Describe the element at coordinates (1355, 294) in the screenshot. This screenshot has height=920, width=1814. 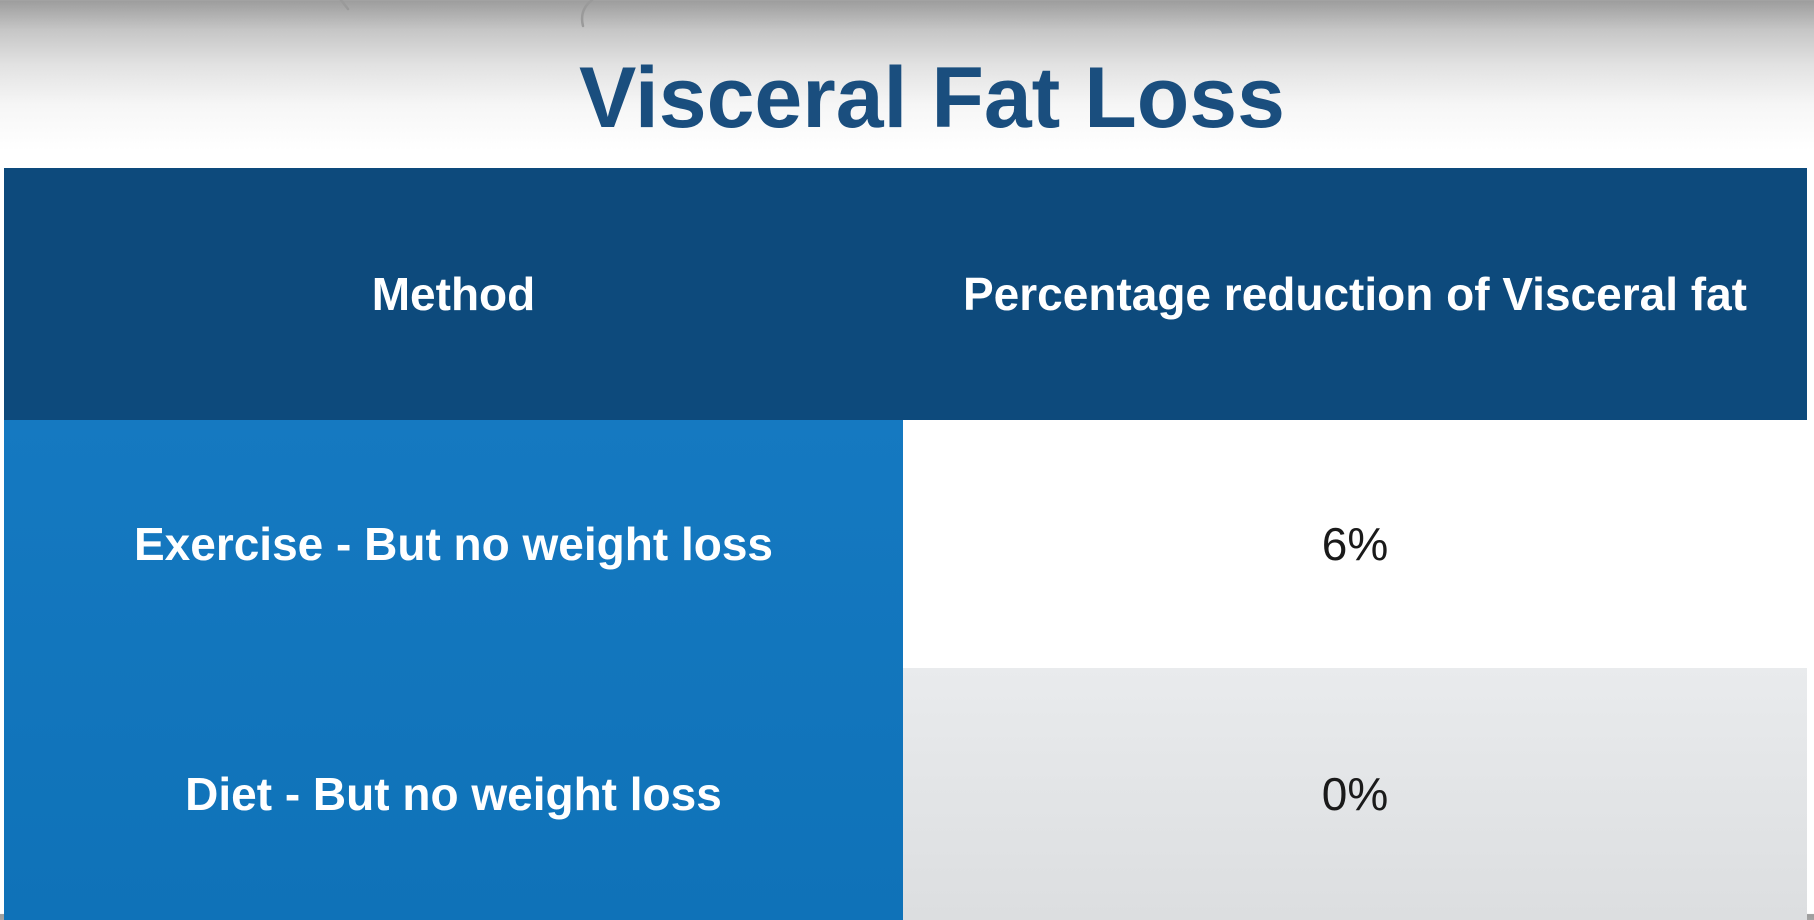
I see `column-header-percentage-reduction: Percentage reduction of Visceral fat` at that location.